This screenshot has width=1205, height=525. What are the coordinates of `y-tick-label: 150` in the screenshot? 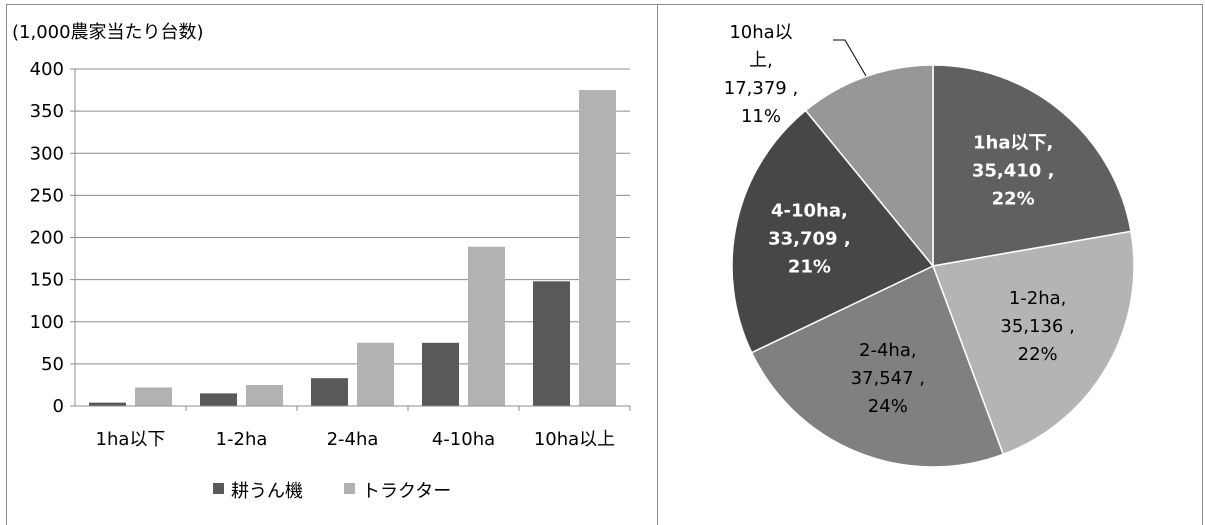 It's located at (47, 280).